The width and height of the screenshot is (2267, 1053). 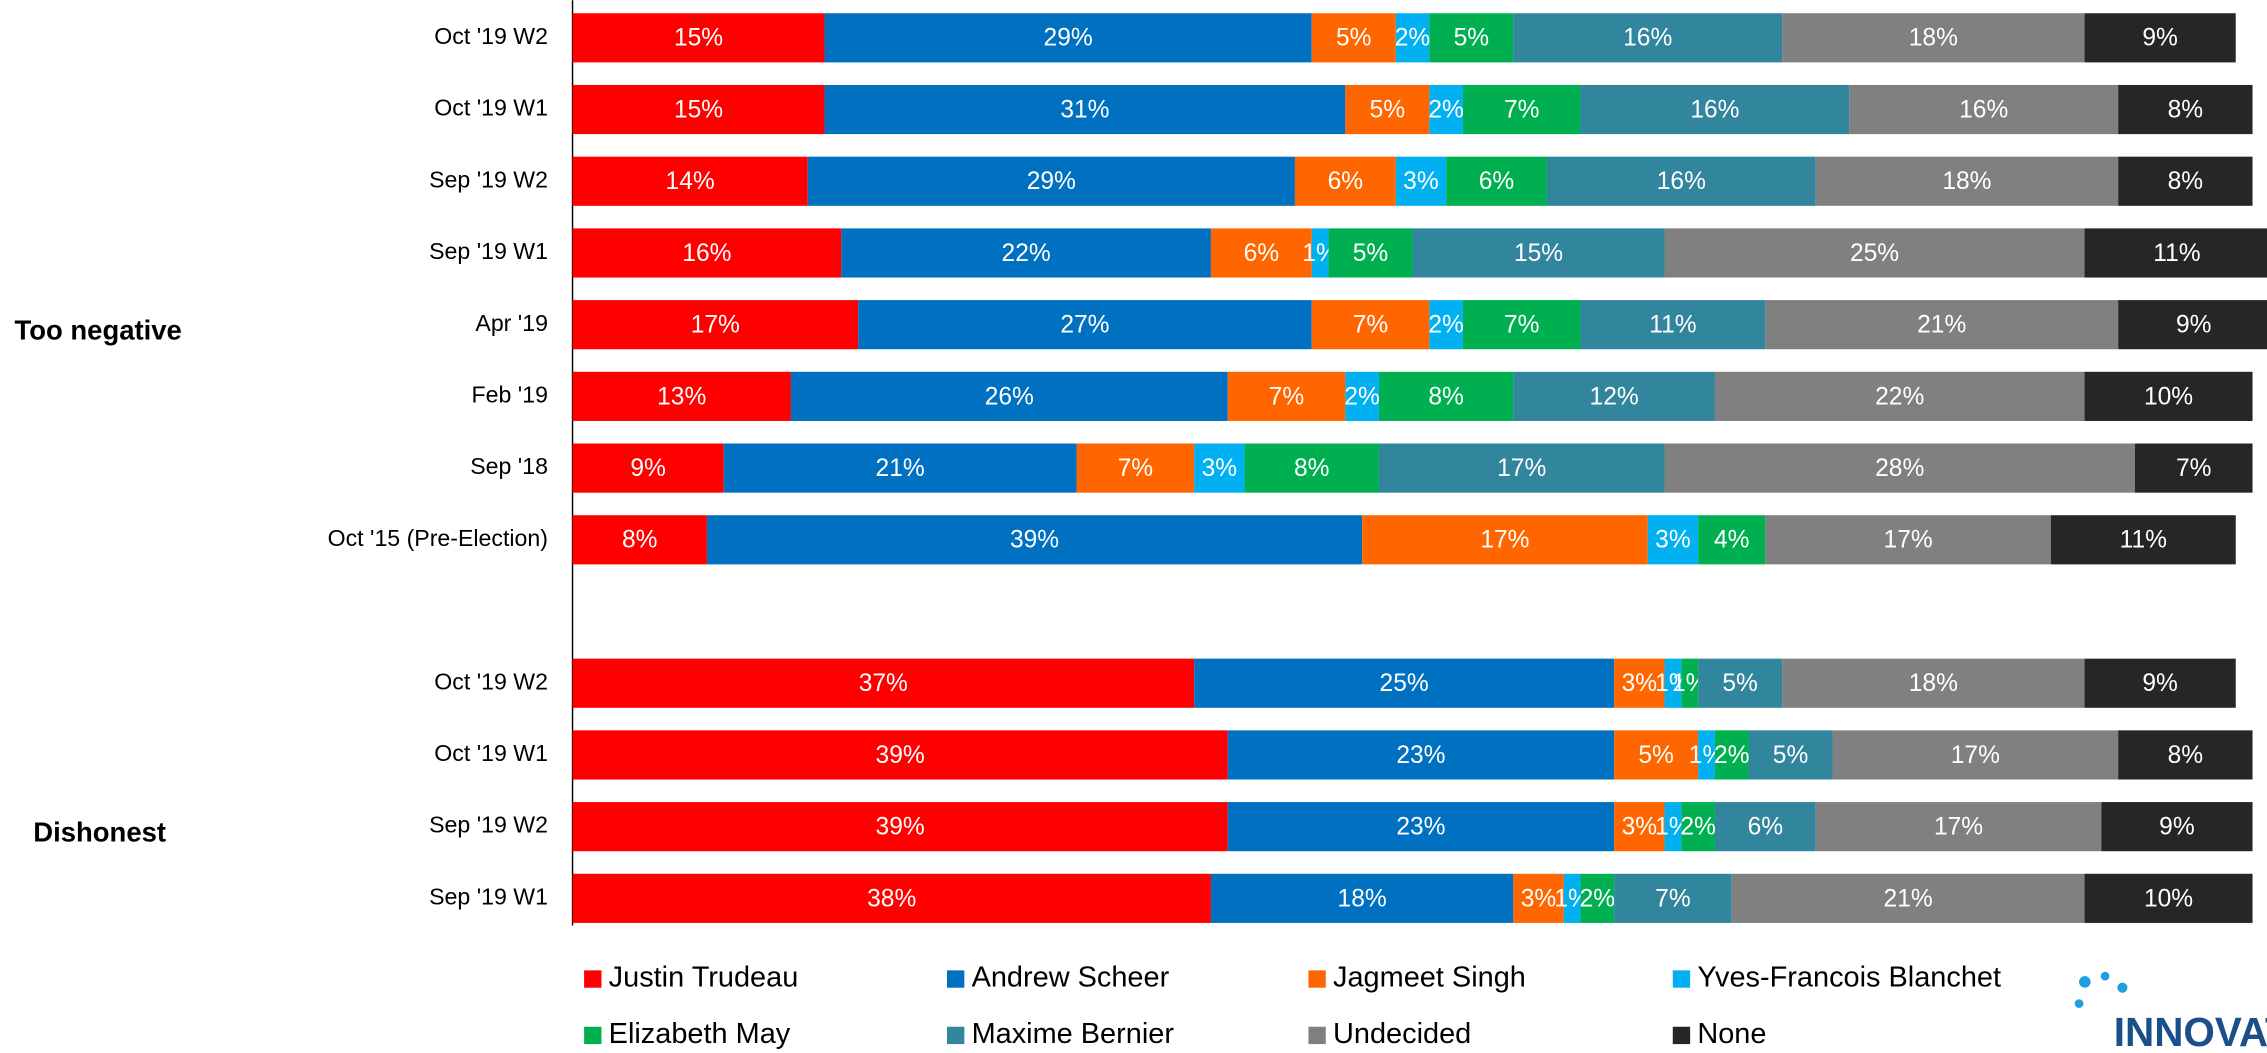 What do you see at coordinates (704, 978) in the screenshot?
I see `legend-label: Justin Trudeau` at bounding box center [704, 978].